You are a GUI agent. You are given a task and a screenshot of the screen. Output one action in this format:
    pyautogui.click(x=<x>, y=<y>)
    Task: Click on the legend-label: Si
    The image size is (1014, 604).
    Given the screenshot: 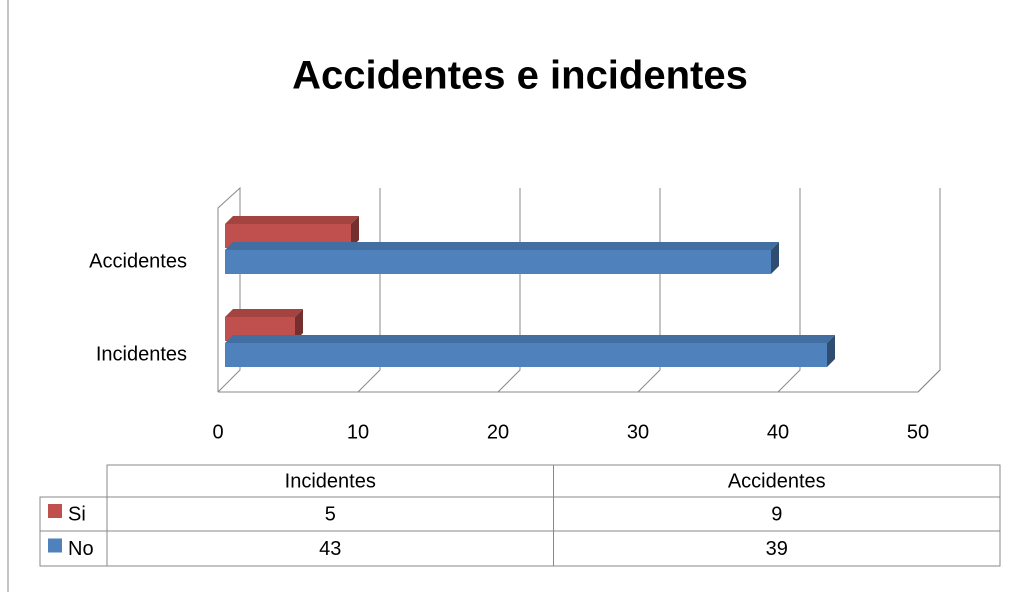 What is the action you would take?
    pyautogui.click(x=77, y=514)
    